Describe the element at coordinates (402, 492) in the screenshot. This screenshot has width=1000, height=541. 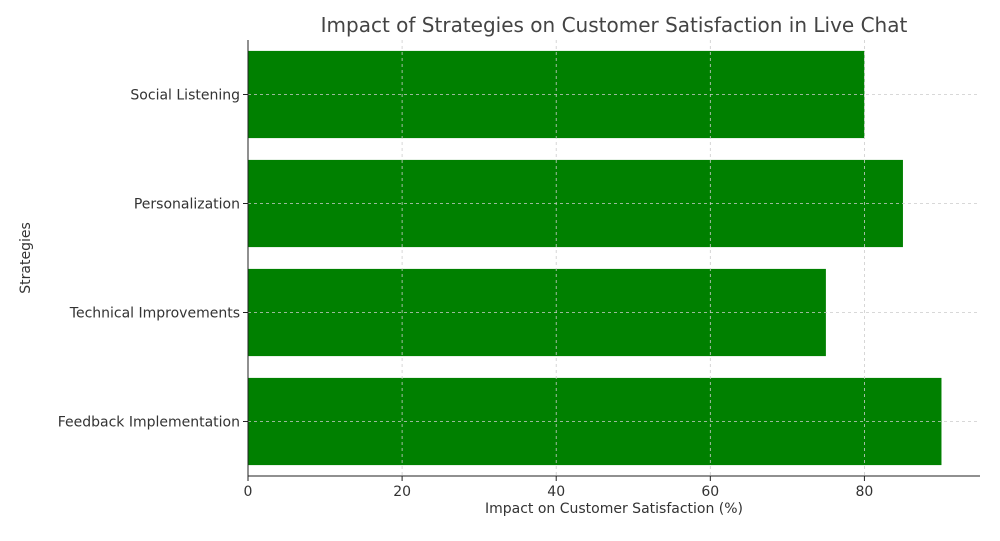
I see `x-tick-label: 20` at that location.